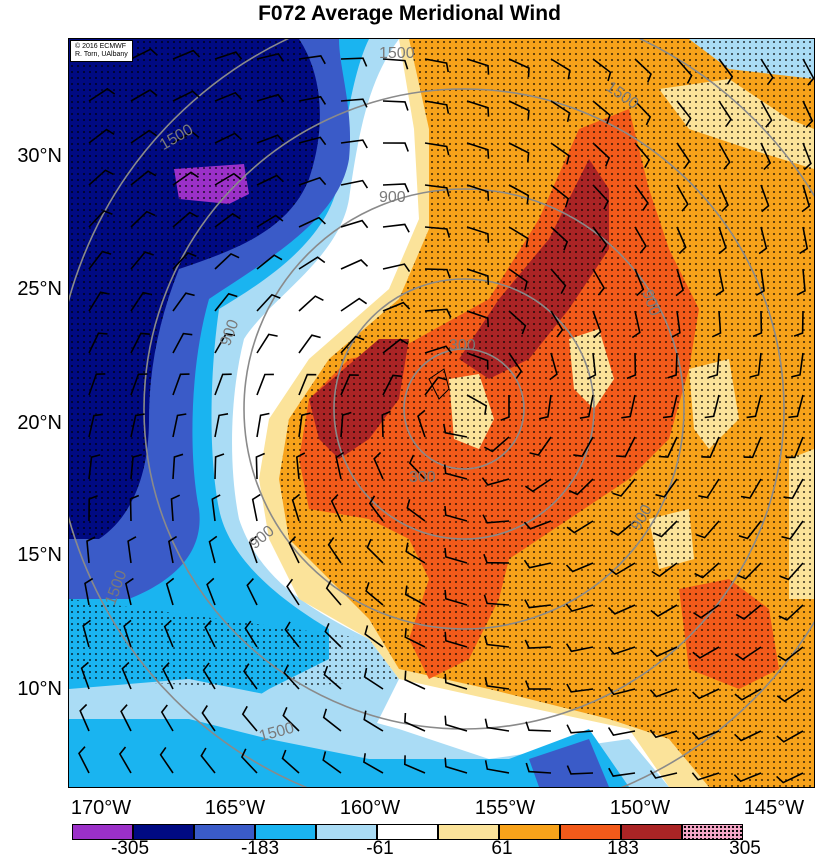 The height and width of the screenshot is (862, 819). Describe the element at coordinates (101, 51) in the screenshot. I see `credit-box: © 2016 ECMWF R. Torn, UAlbany` at that location.